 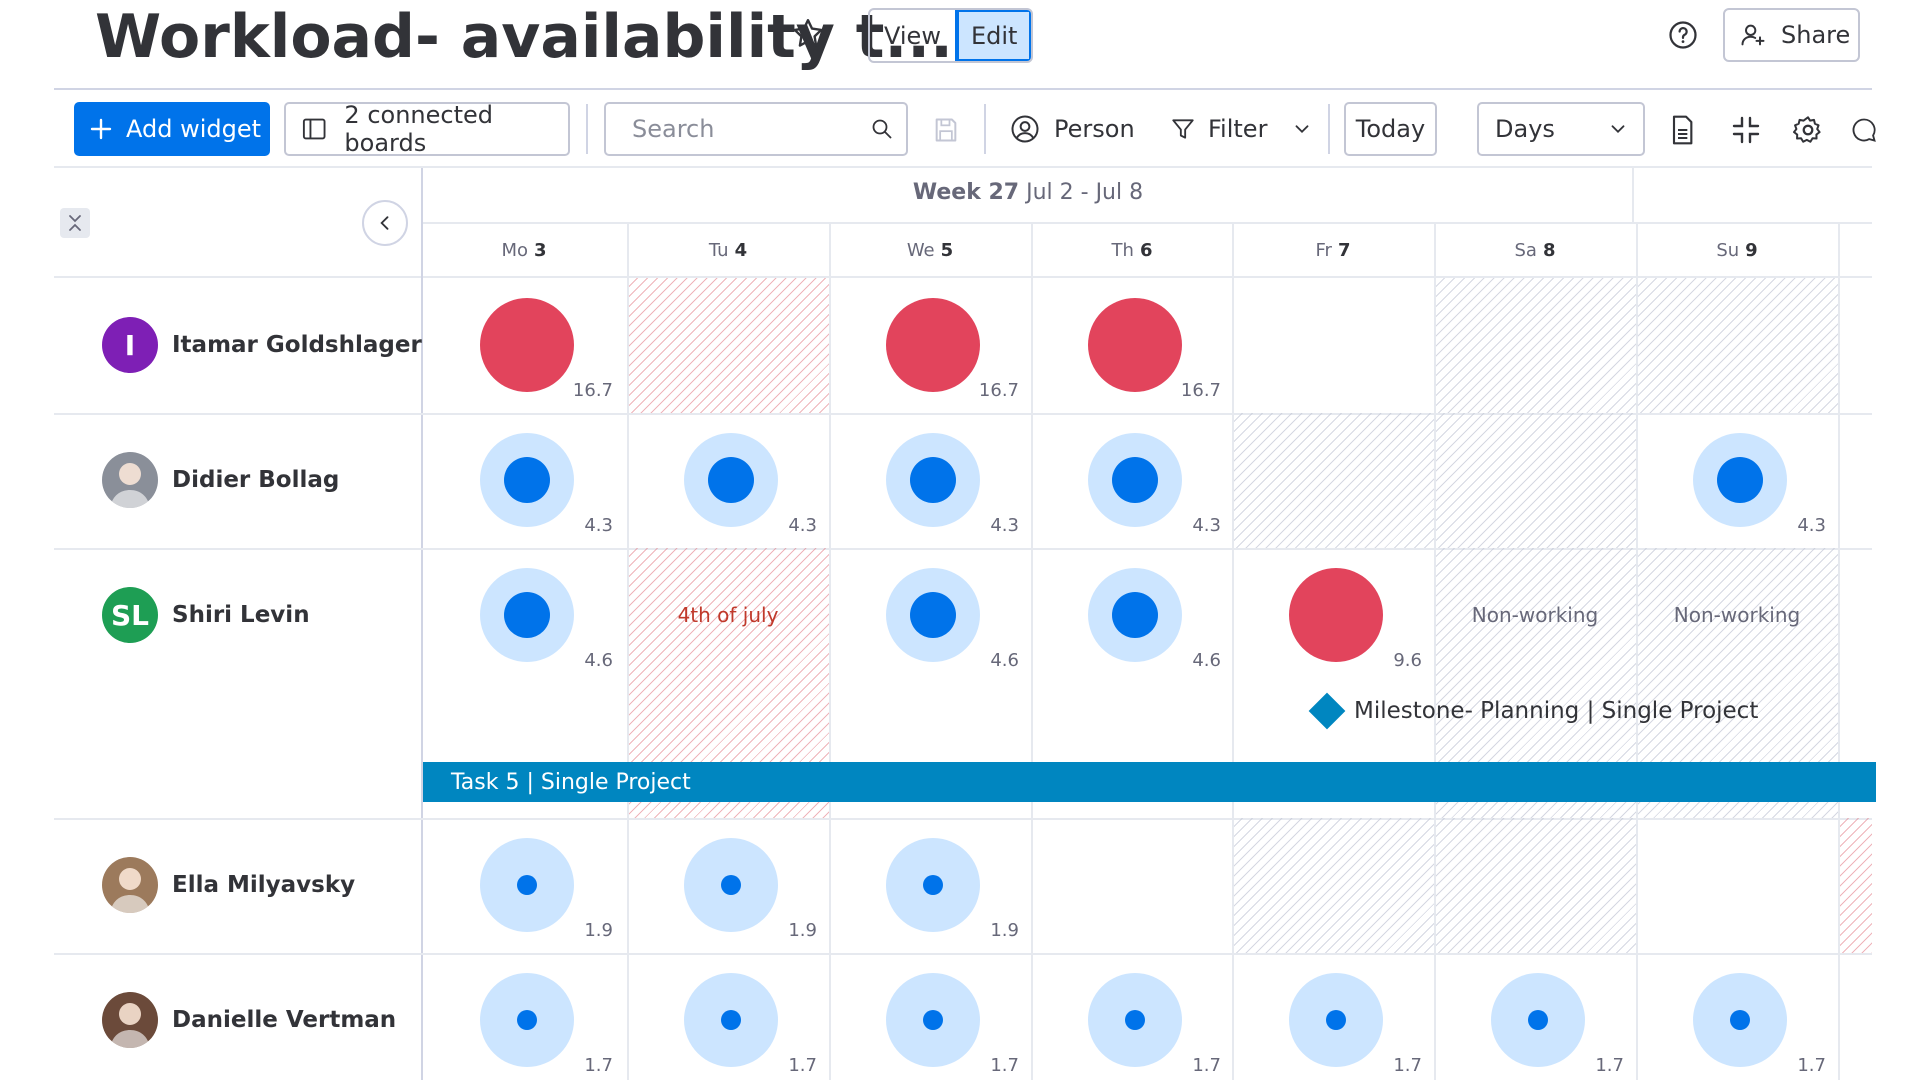 What do you see at coordinates (75, 223) in the screenshot?
I see `collapse-rows-icon` at bounding box center [75, 223].